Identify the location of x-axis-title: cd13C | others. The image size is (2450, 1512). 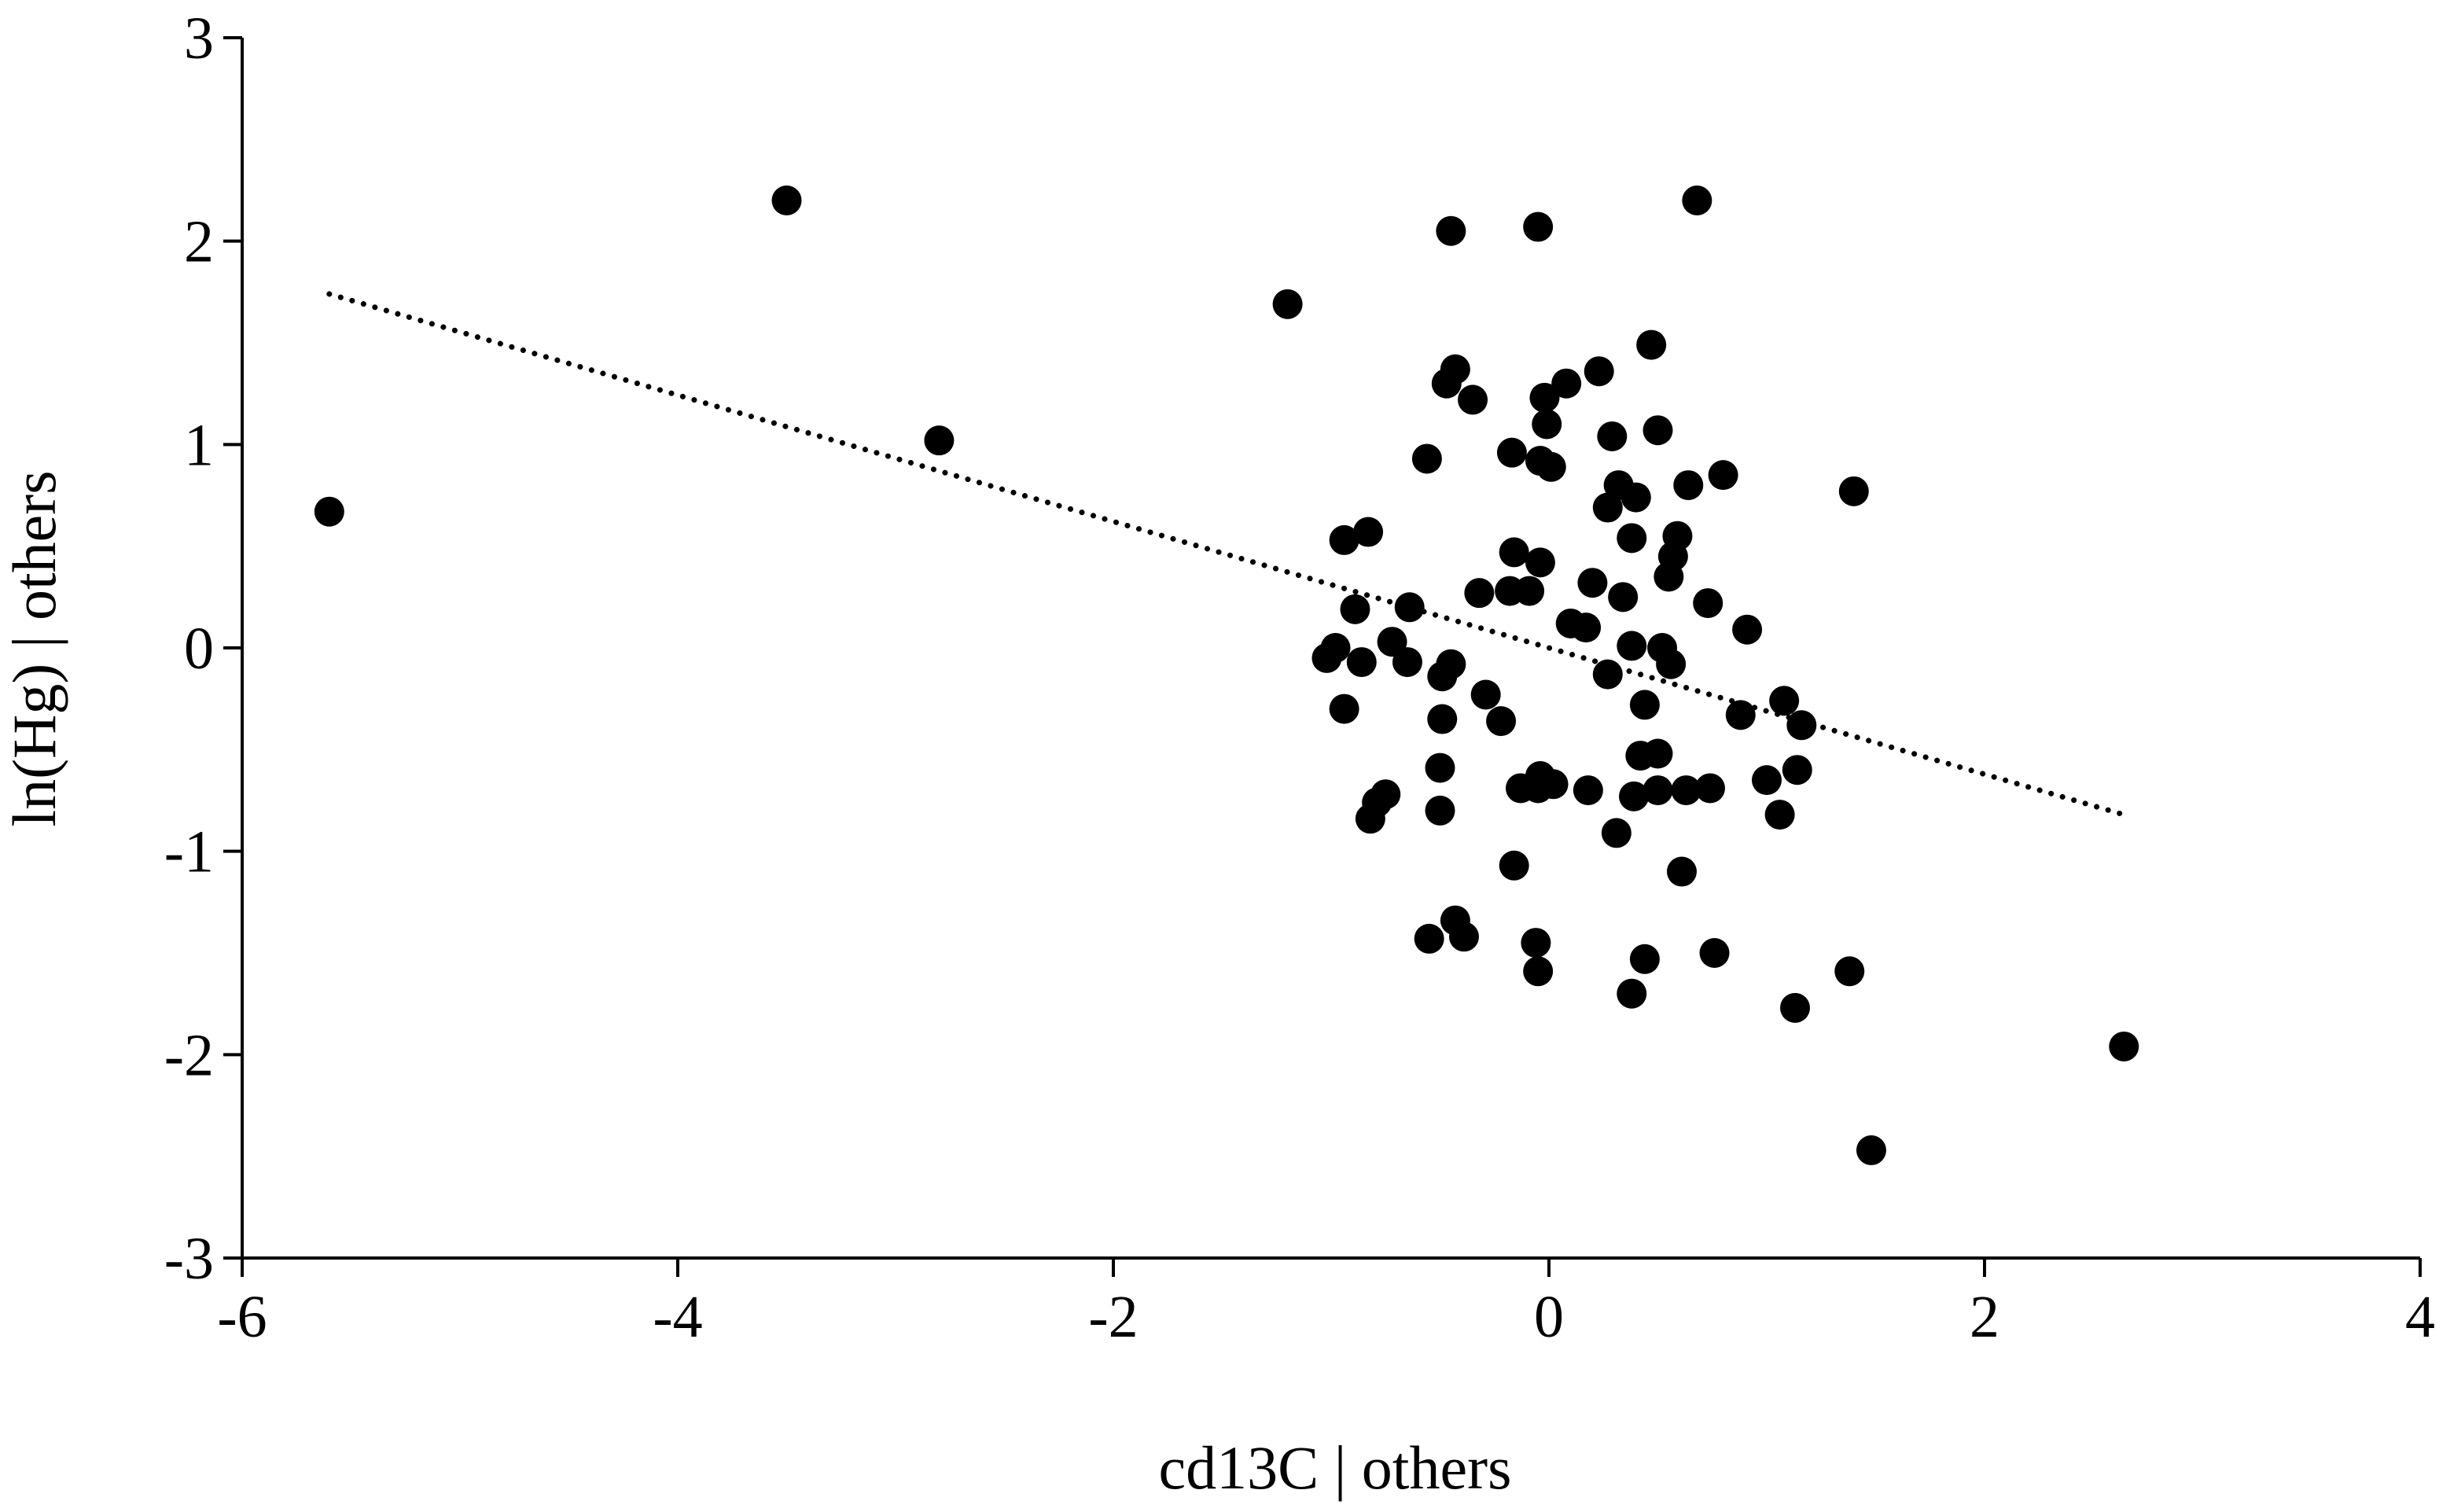
(1335, 1467).